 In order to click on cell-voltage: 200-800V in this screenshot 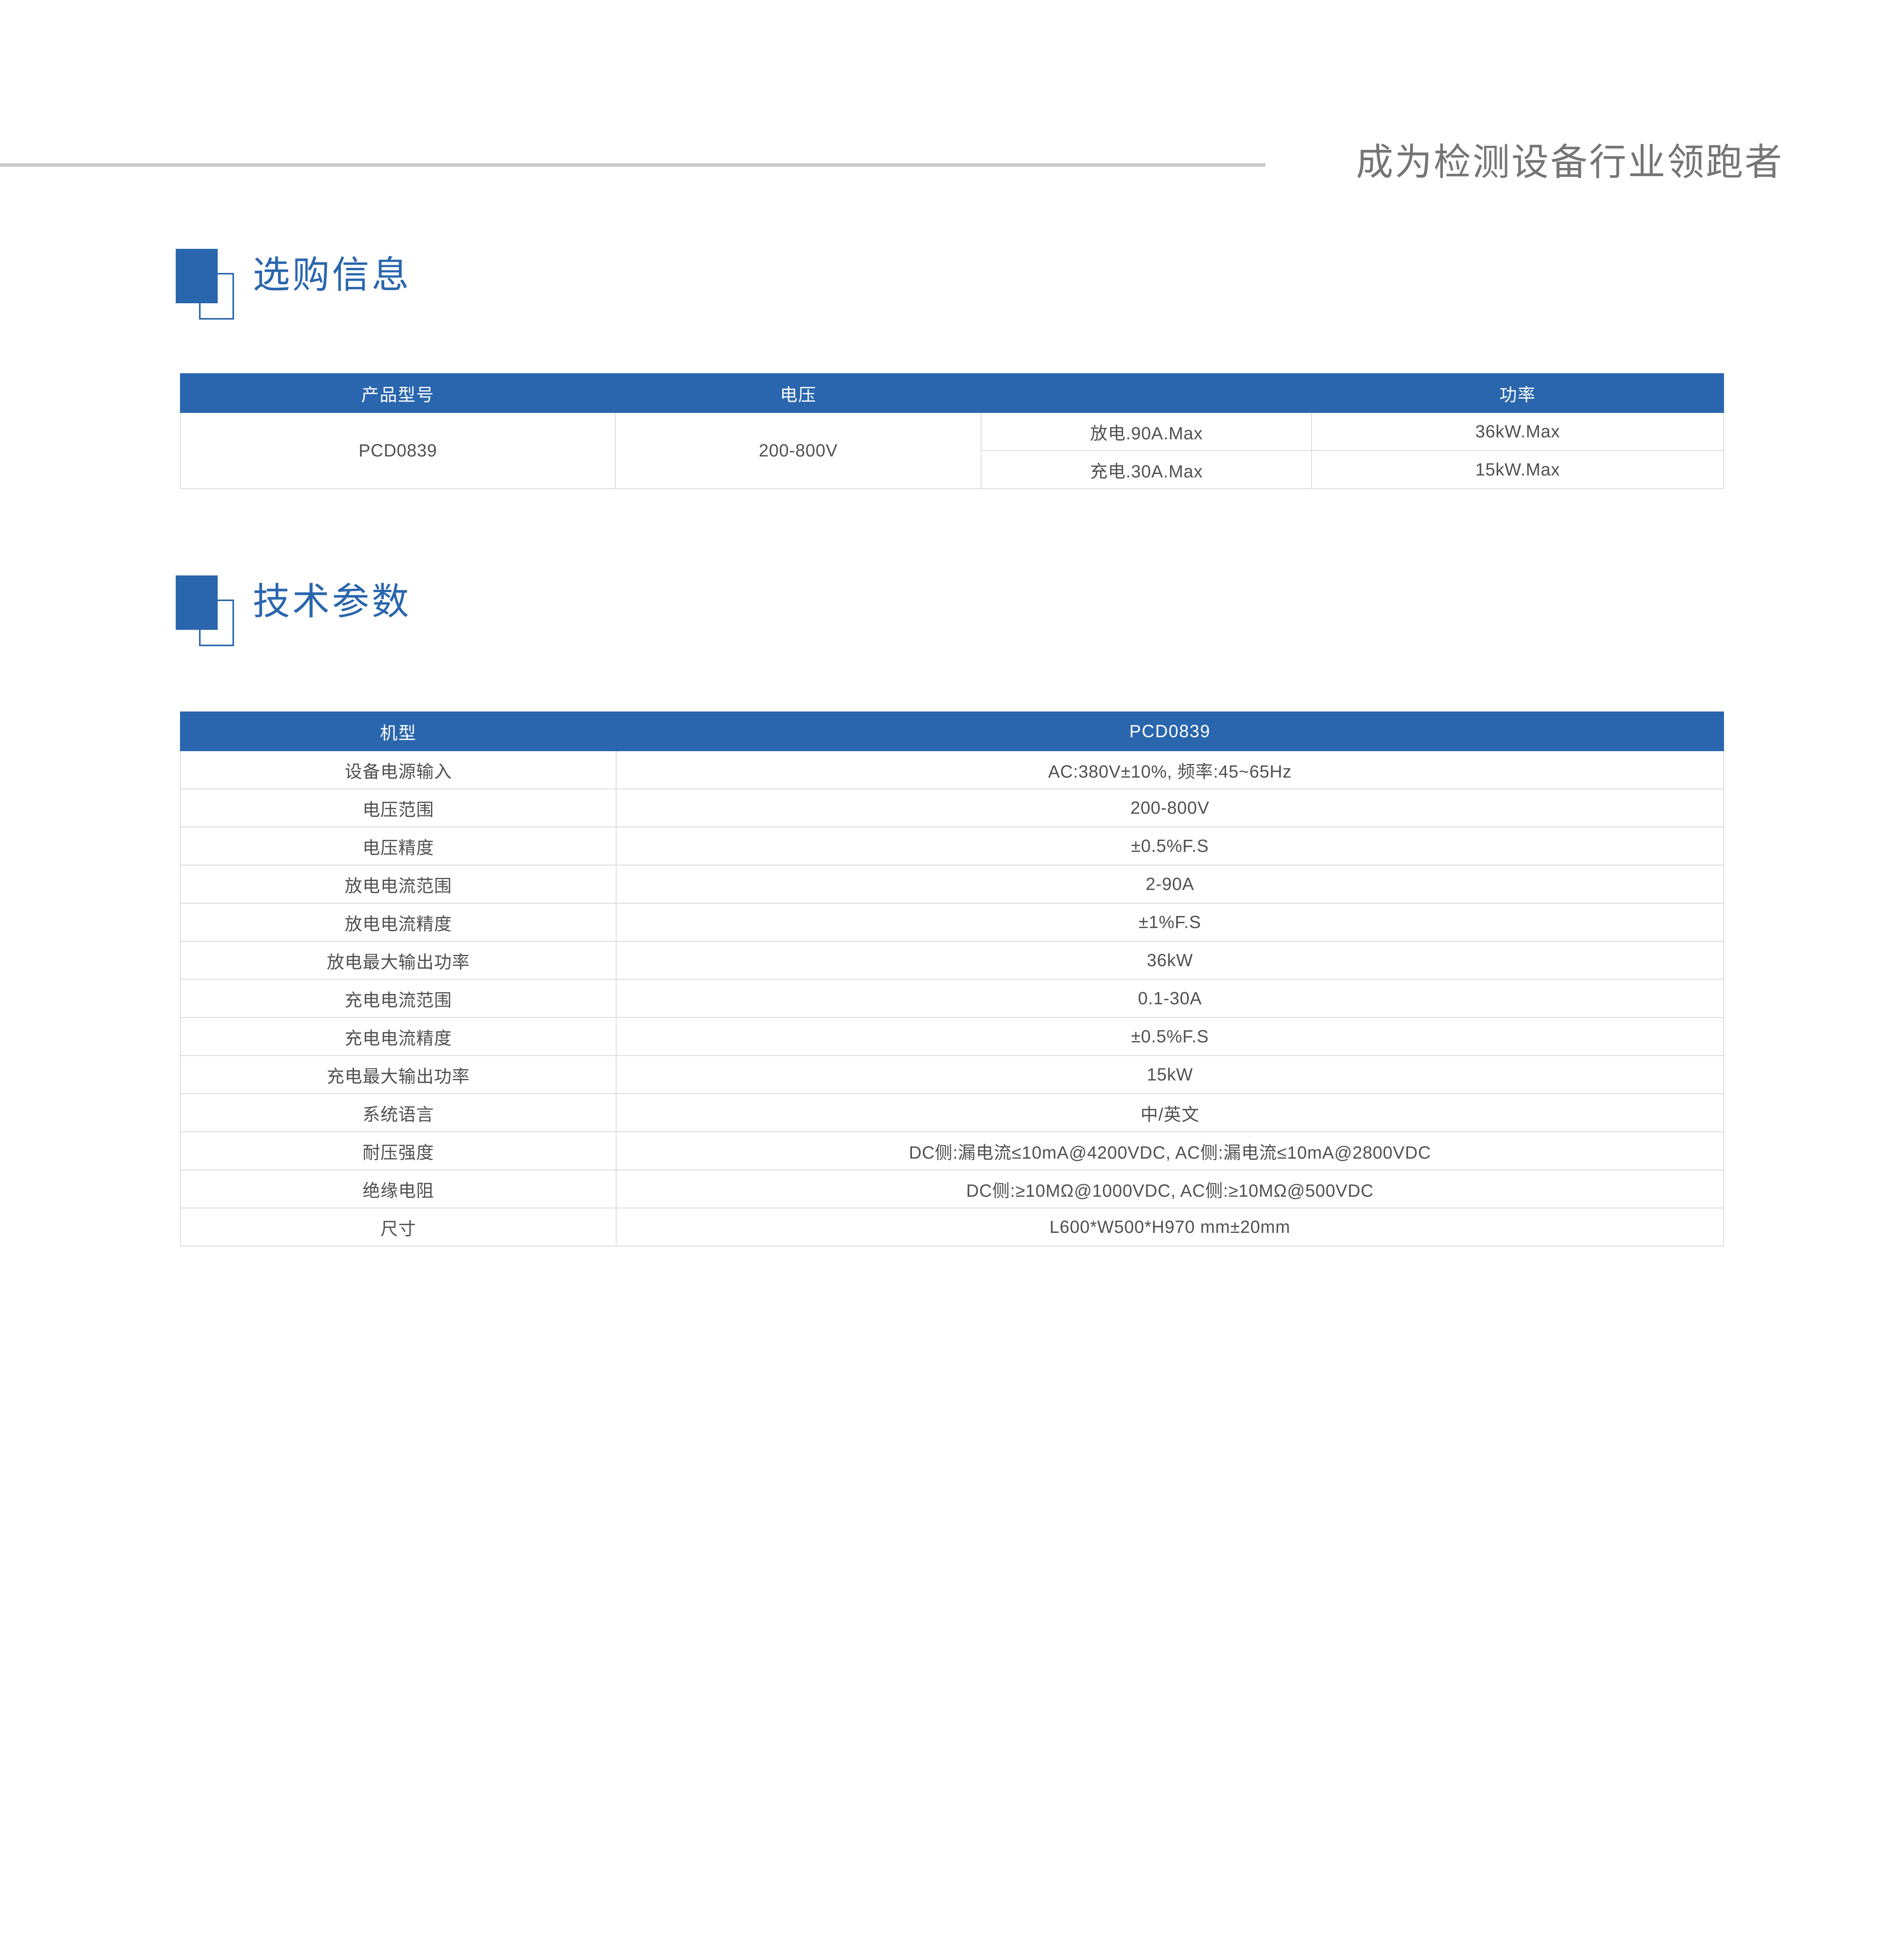, I will do `click(798, 450)`.